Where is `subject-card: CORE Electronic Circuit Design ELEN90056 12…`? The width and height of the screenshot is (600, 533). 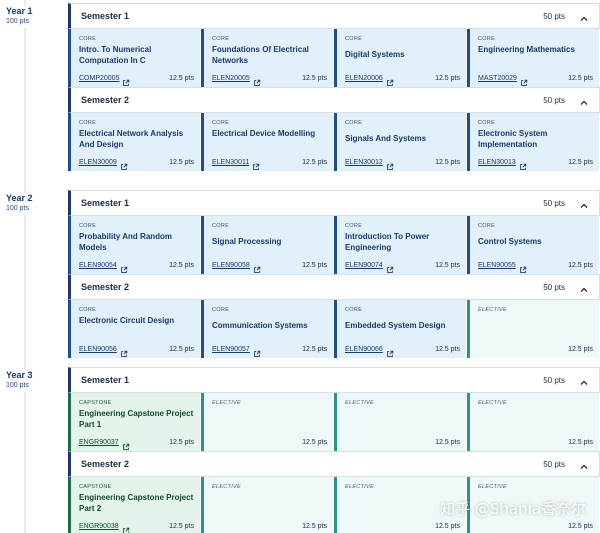 subject-card: CORE Electronic Circuit Design ELEN90056 12… is located at coordinates (134, 329).